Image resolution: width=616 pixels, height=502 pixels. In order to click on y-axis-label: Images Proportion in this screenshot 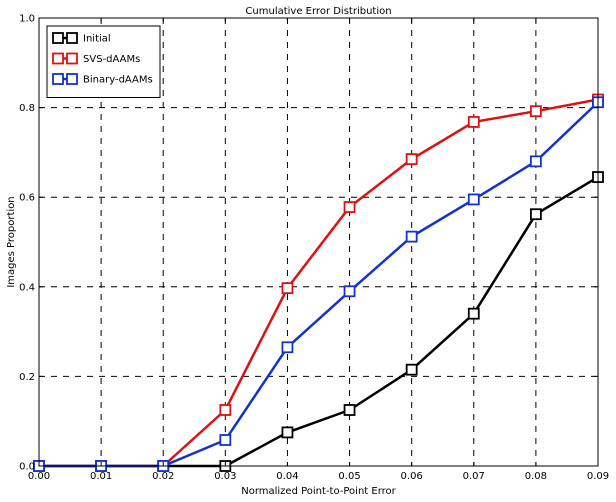, I will do `click(11, 241)`.